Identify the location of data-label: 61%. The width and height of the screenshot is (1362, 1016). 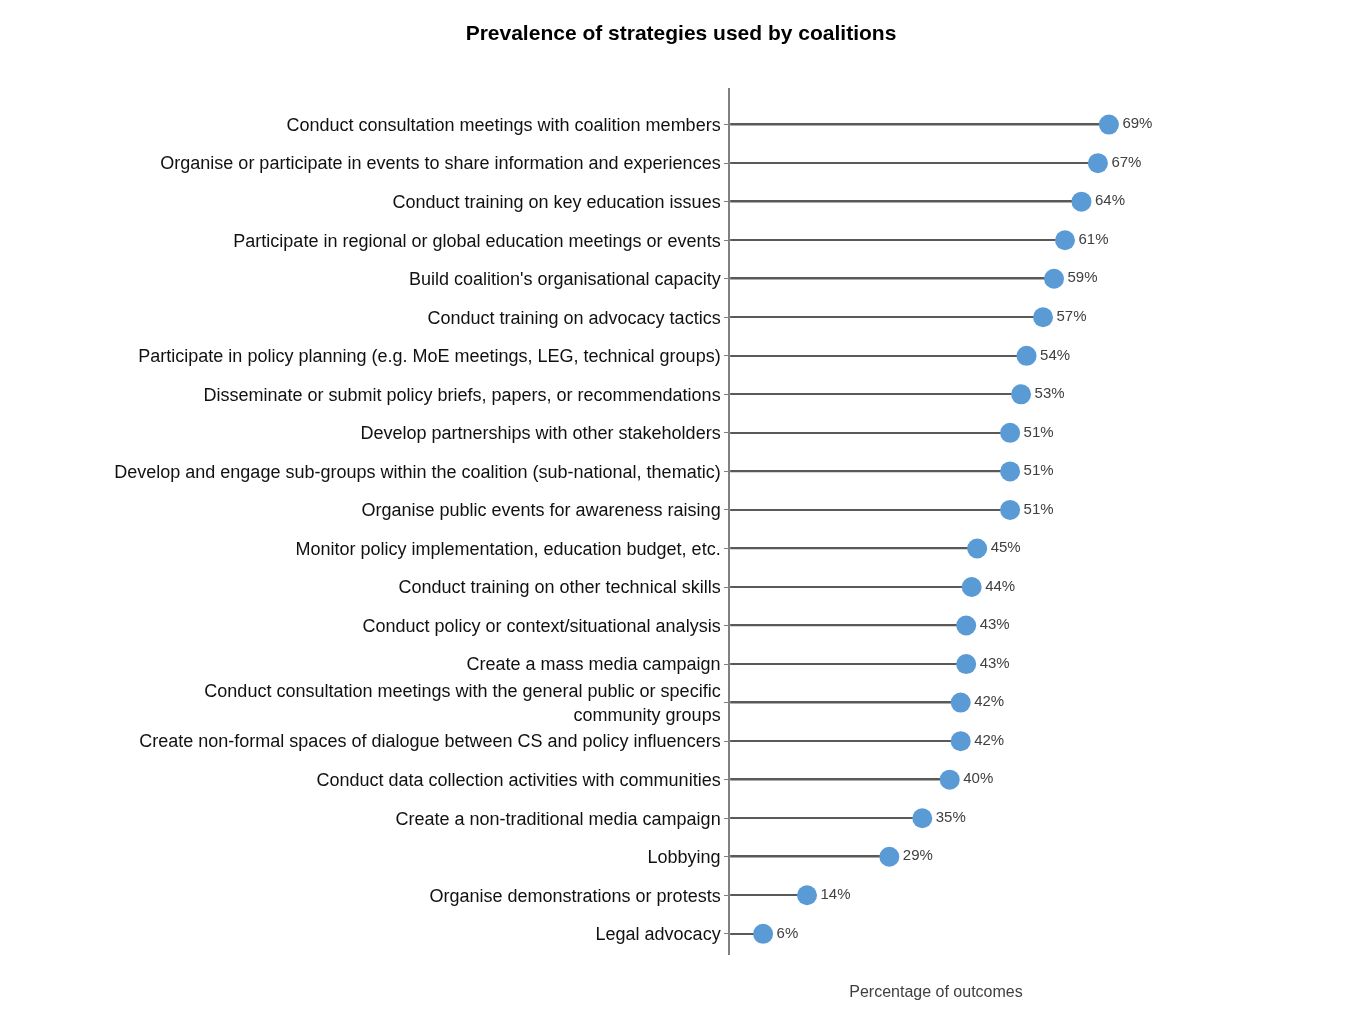
(1093, 238).